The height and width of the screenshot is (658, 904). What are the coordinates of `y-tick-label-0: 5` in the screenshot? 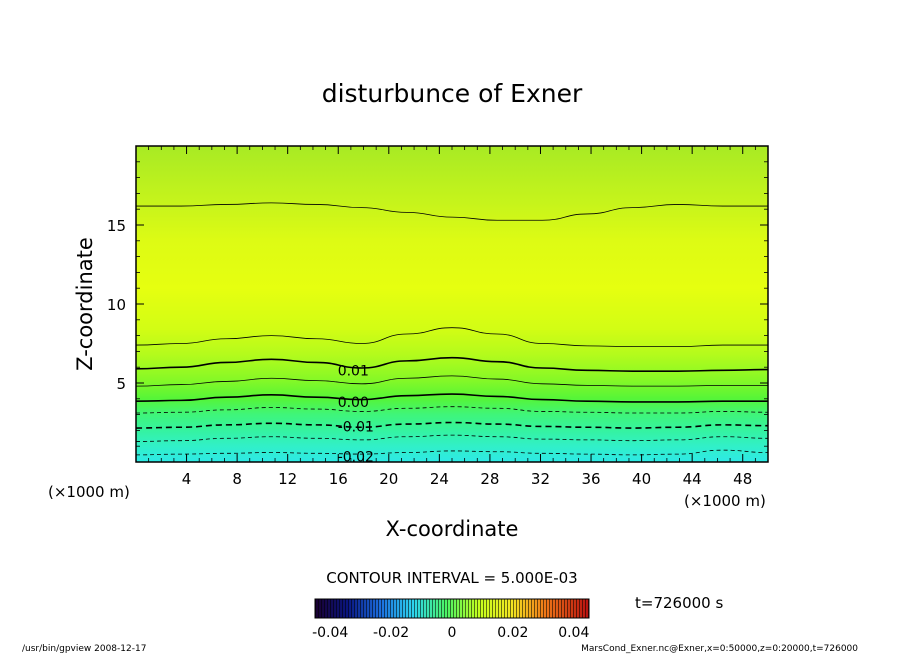 It's located at (121, 384).